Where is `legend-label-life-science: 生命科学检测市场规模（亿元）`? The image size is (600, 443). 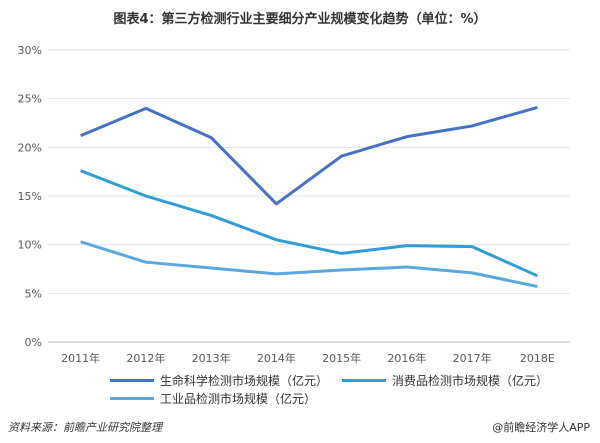 legend-label-life-science: 生命科学检测市场规模（亿元） is located at coordinates (244, 381).